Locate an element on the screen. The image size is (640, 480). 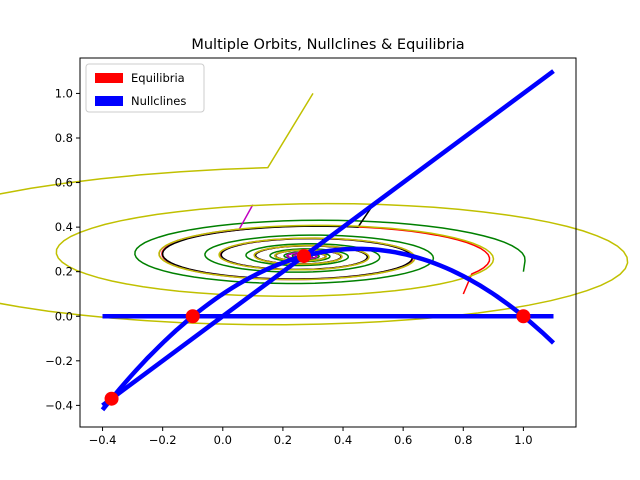
legend: Equilibria Nullclines is located at coordinates (145, 88).